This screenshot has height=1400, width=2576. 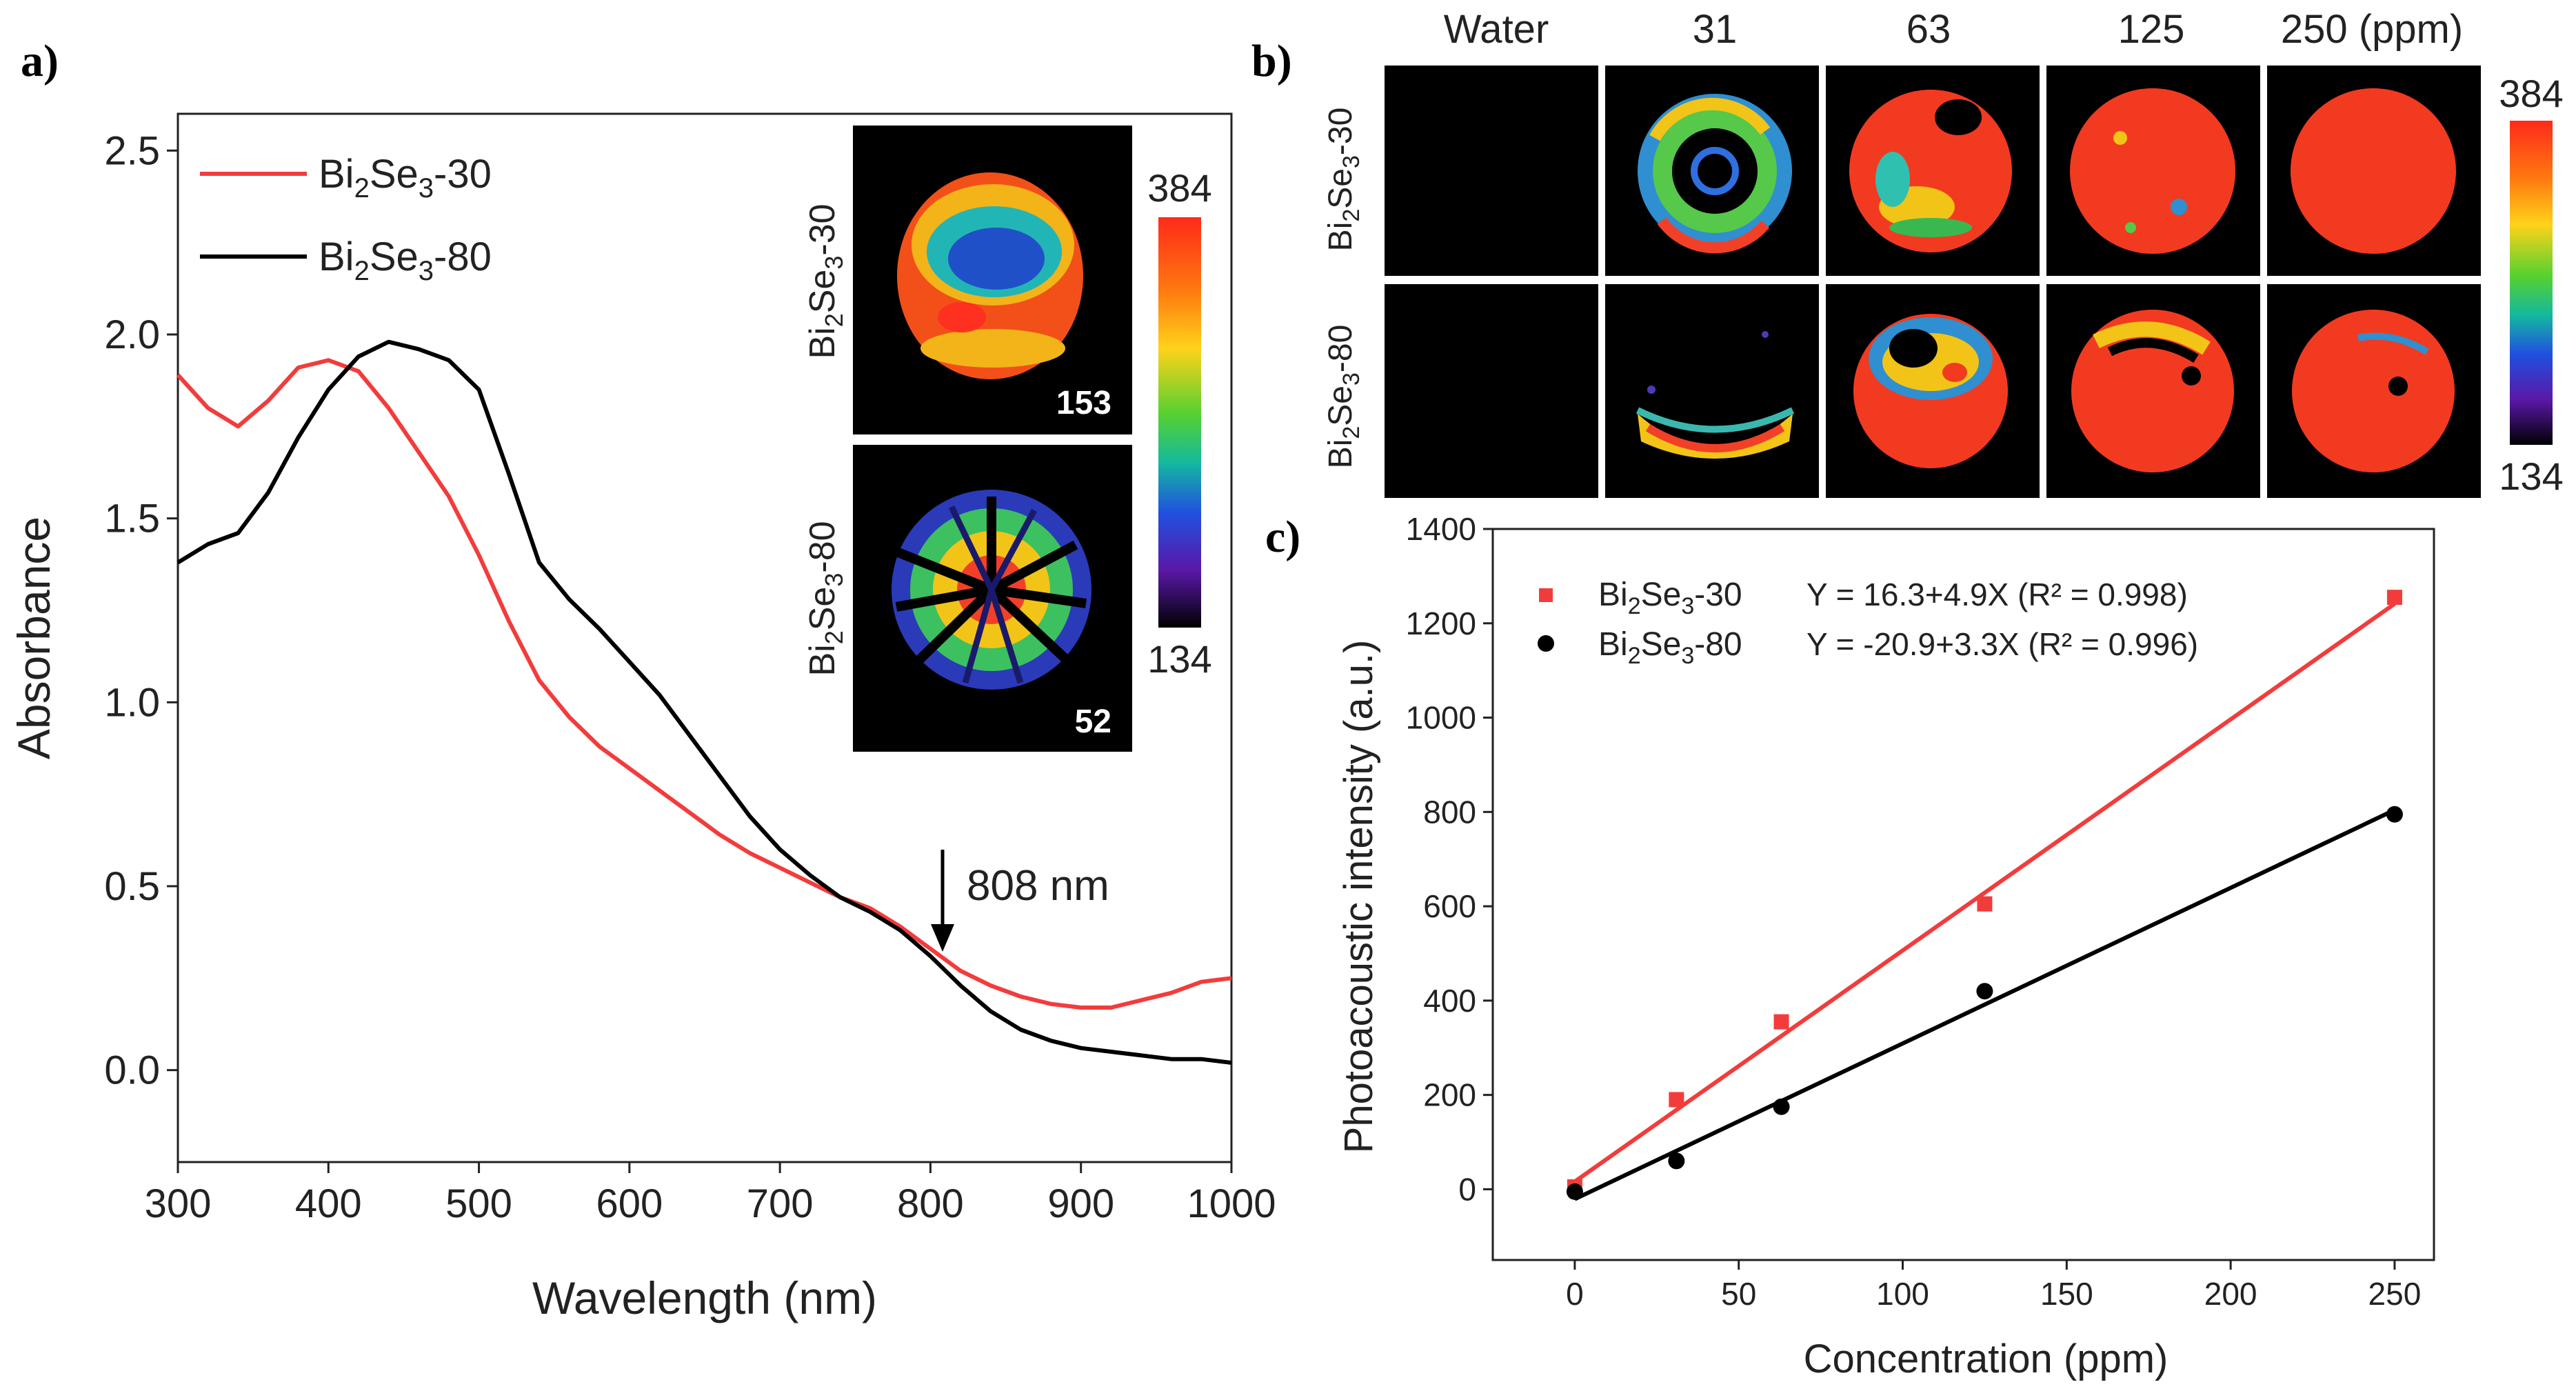 I want to click on panel-c-equation-bi2se3-30: Y = 16.3+4.9X (R² = 0.998), so click(x=1997, y=594).